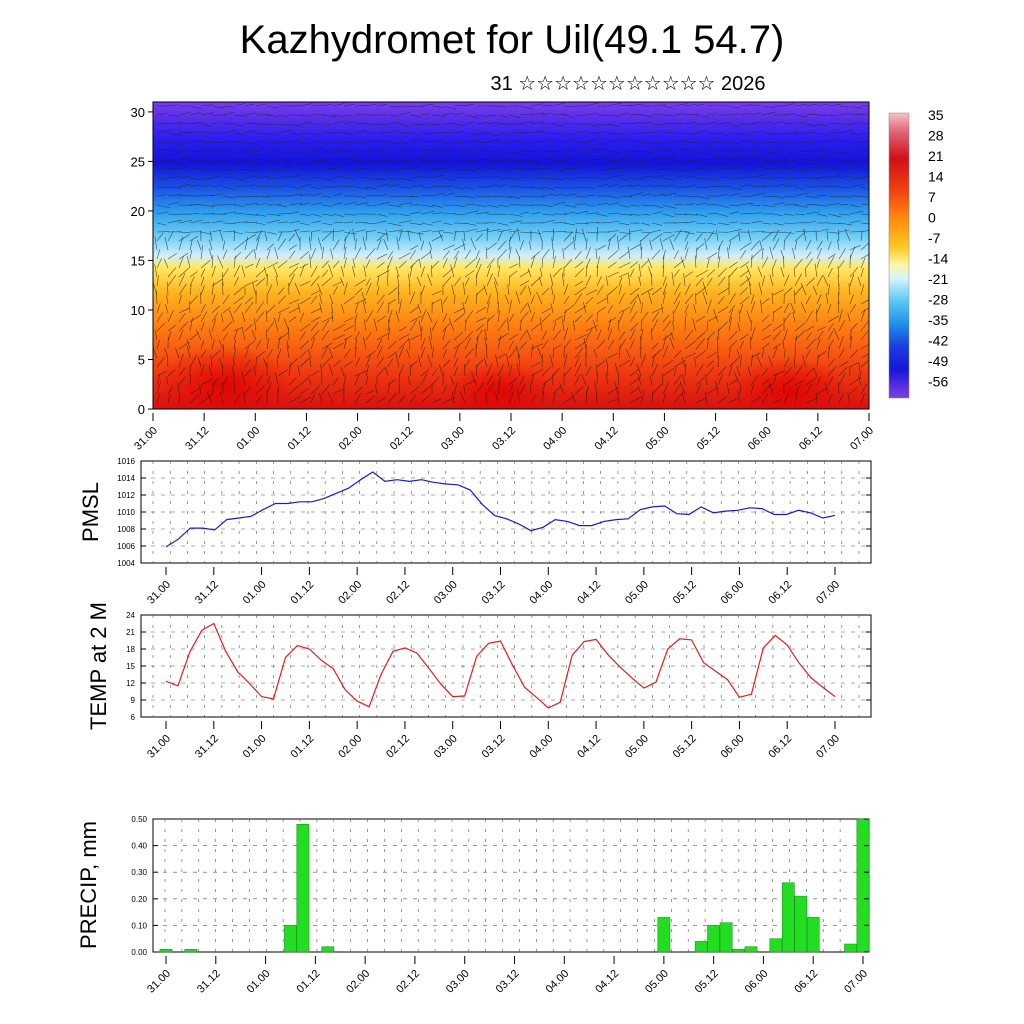 Image resolution: width=1024 pixels, height=1024 pixels. Describe the element at coordinates (733, 593) in the screenshot. I see `pmsl-x-tick-label: 06.00` at that location.